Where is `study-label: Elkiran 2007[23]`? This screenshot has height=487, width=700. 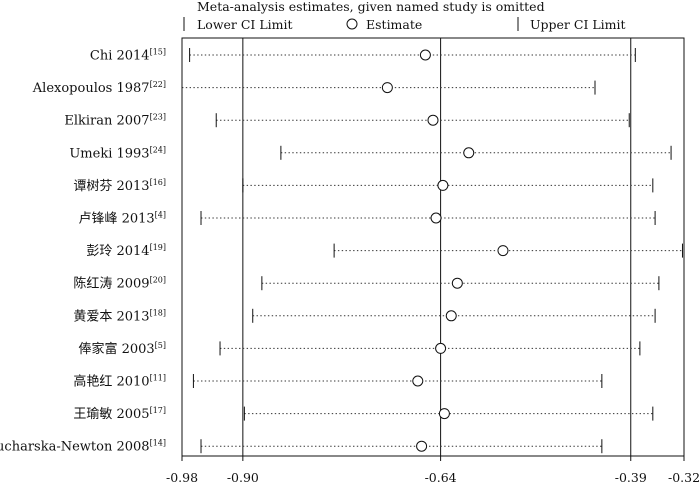 study-label: Elkiran 2007[23] is located at coordinates (115, 121).